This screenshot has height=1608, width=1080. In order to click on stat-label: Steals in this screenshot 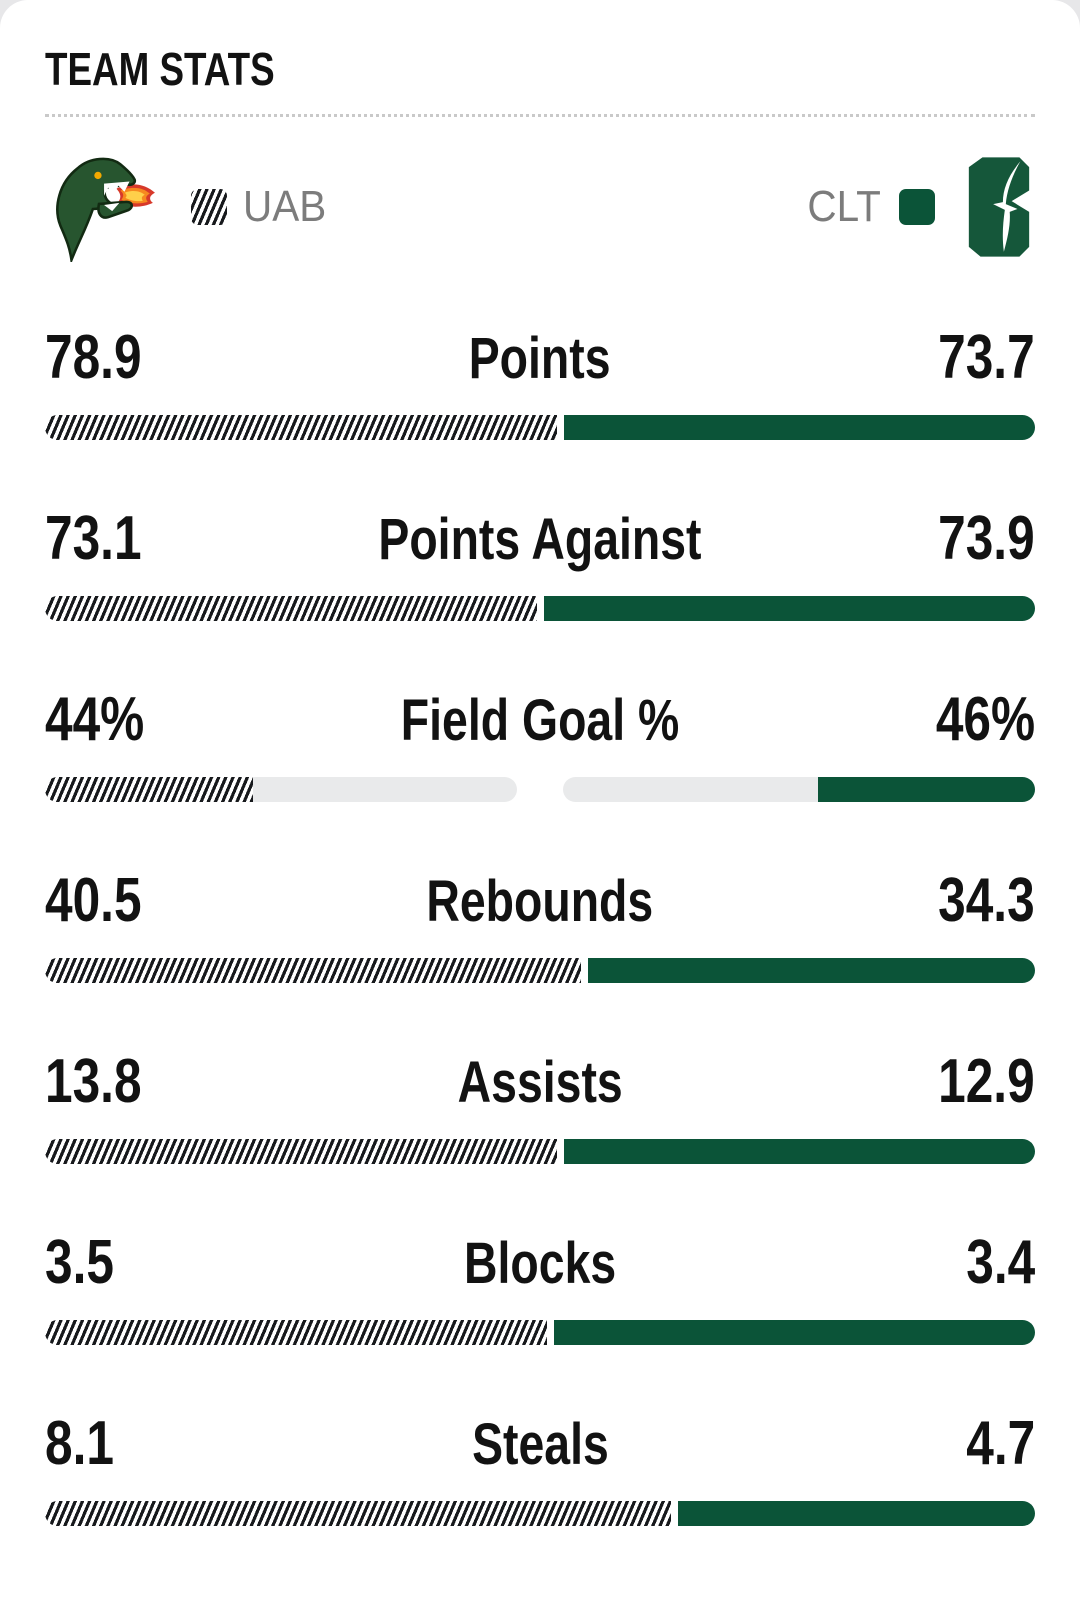, I will do `click(540, 1444)`.